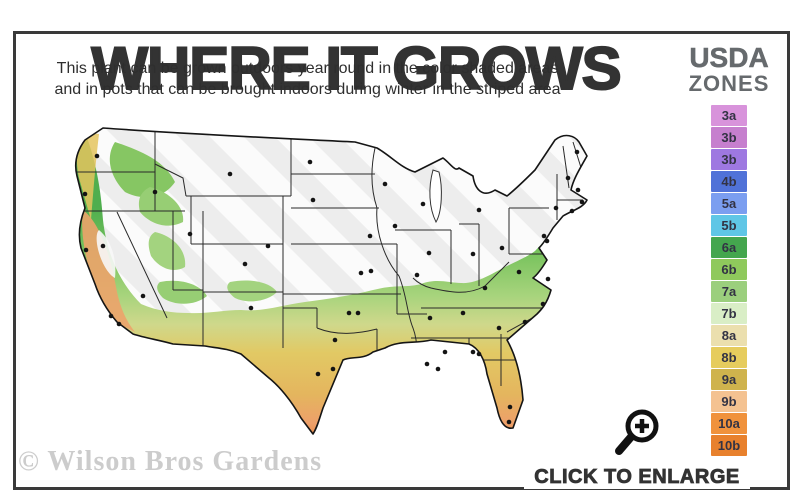 This screenshot has height=500, width=800. I want to click on zone-chip-10b: 10b, so click(729, 445).